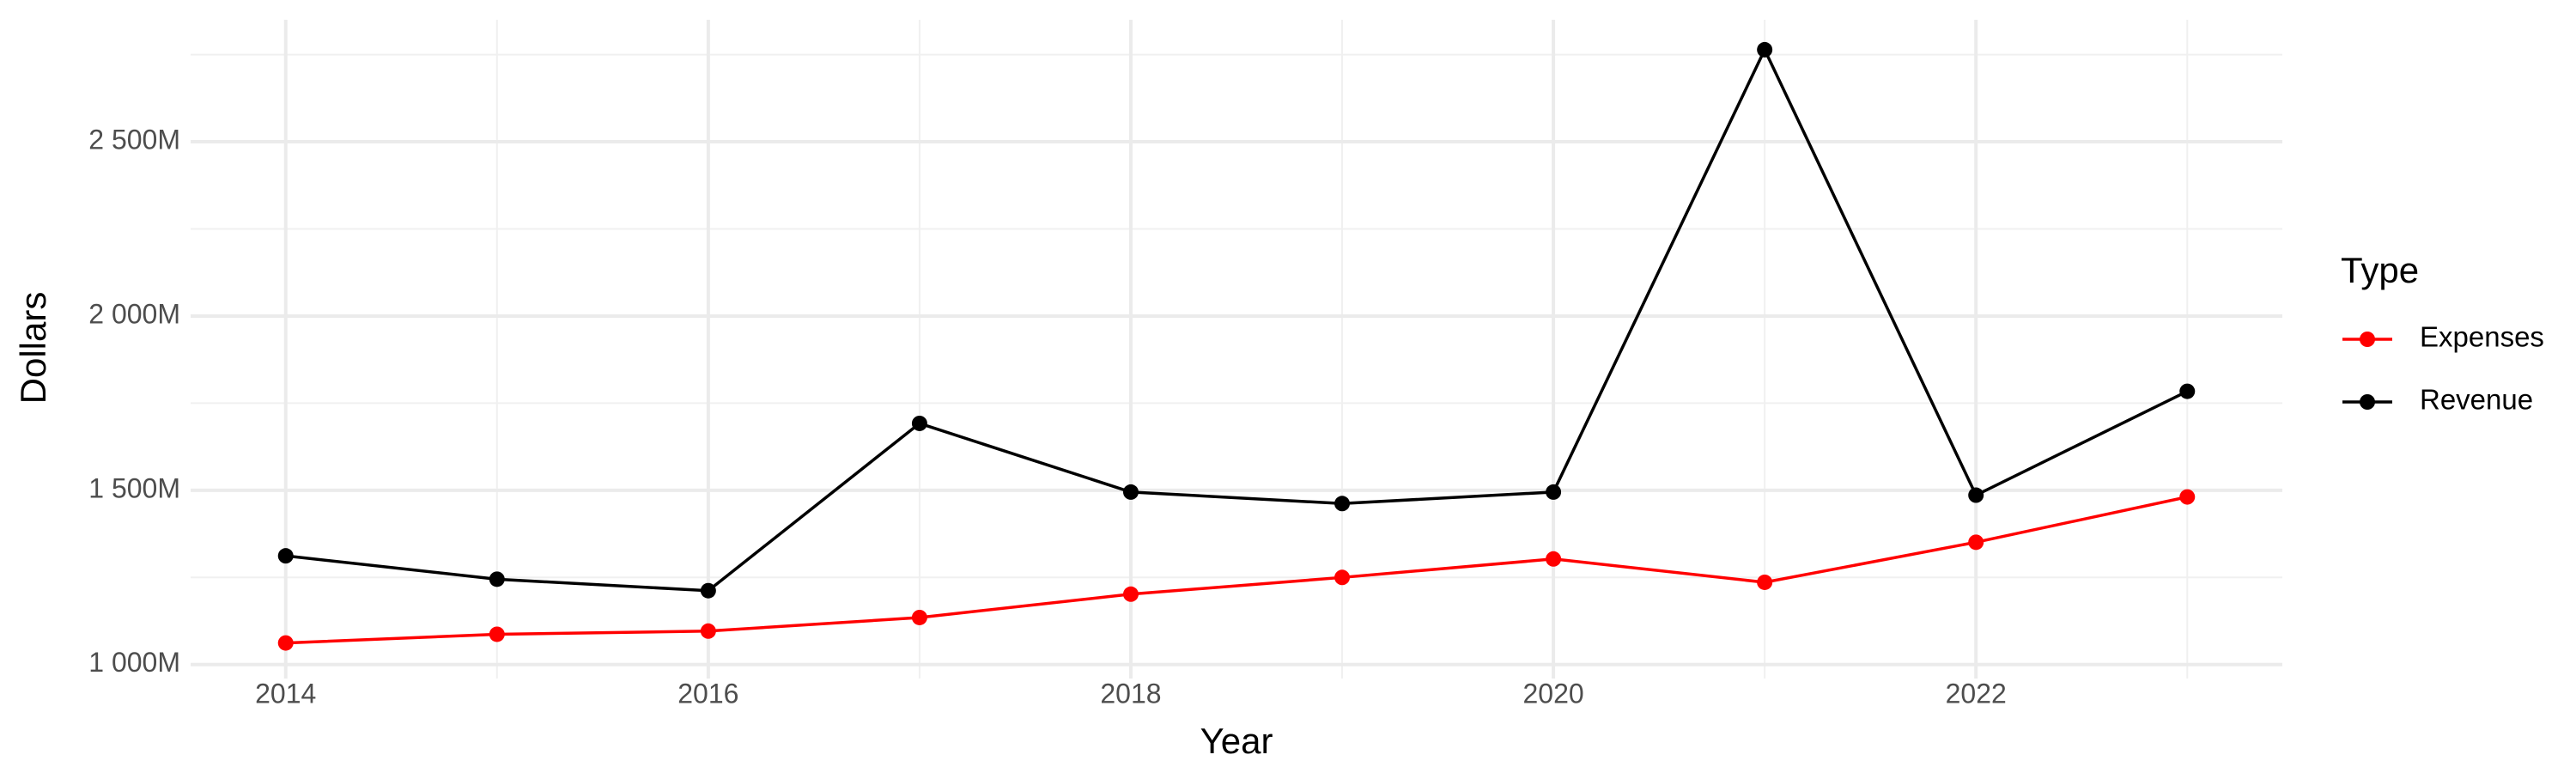 This screenshot has width=2576, height=773. I want to click on legend-label: Revenue, so click(2477, 400).